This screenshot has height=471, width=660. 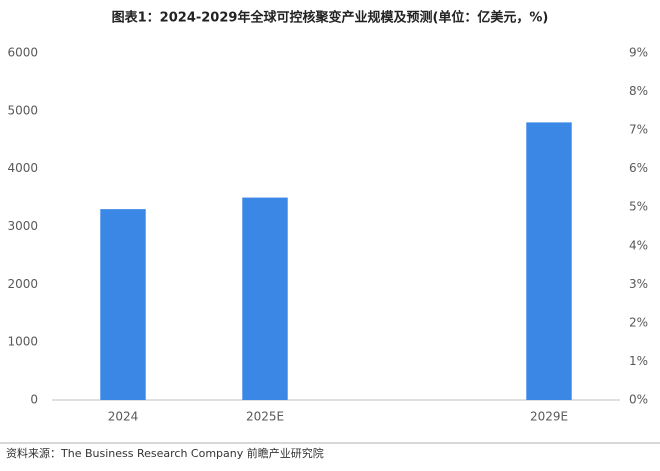 What do you see at coordinates (638, 245) in the screenshot?
I see `y2-tick-label: 4%` at bounding box center [638, 245].